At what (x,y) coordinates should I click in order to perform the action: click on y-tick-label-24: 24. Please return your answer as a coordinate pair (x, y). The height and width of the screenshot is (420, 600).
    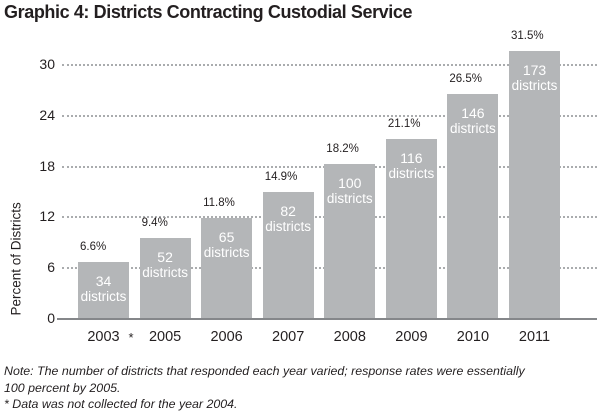
    Looking at the image, I should click on (47, 114).